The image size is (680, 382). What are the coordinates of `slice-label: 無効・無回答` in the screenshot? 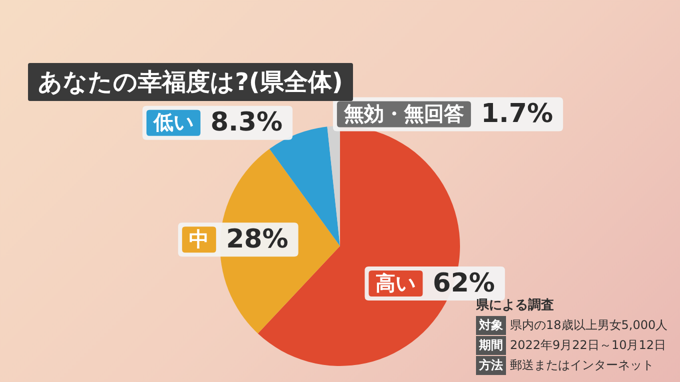 It's located at (403, 113).